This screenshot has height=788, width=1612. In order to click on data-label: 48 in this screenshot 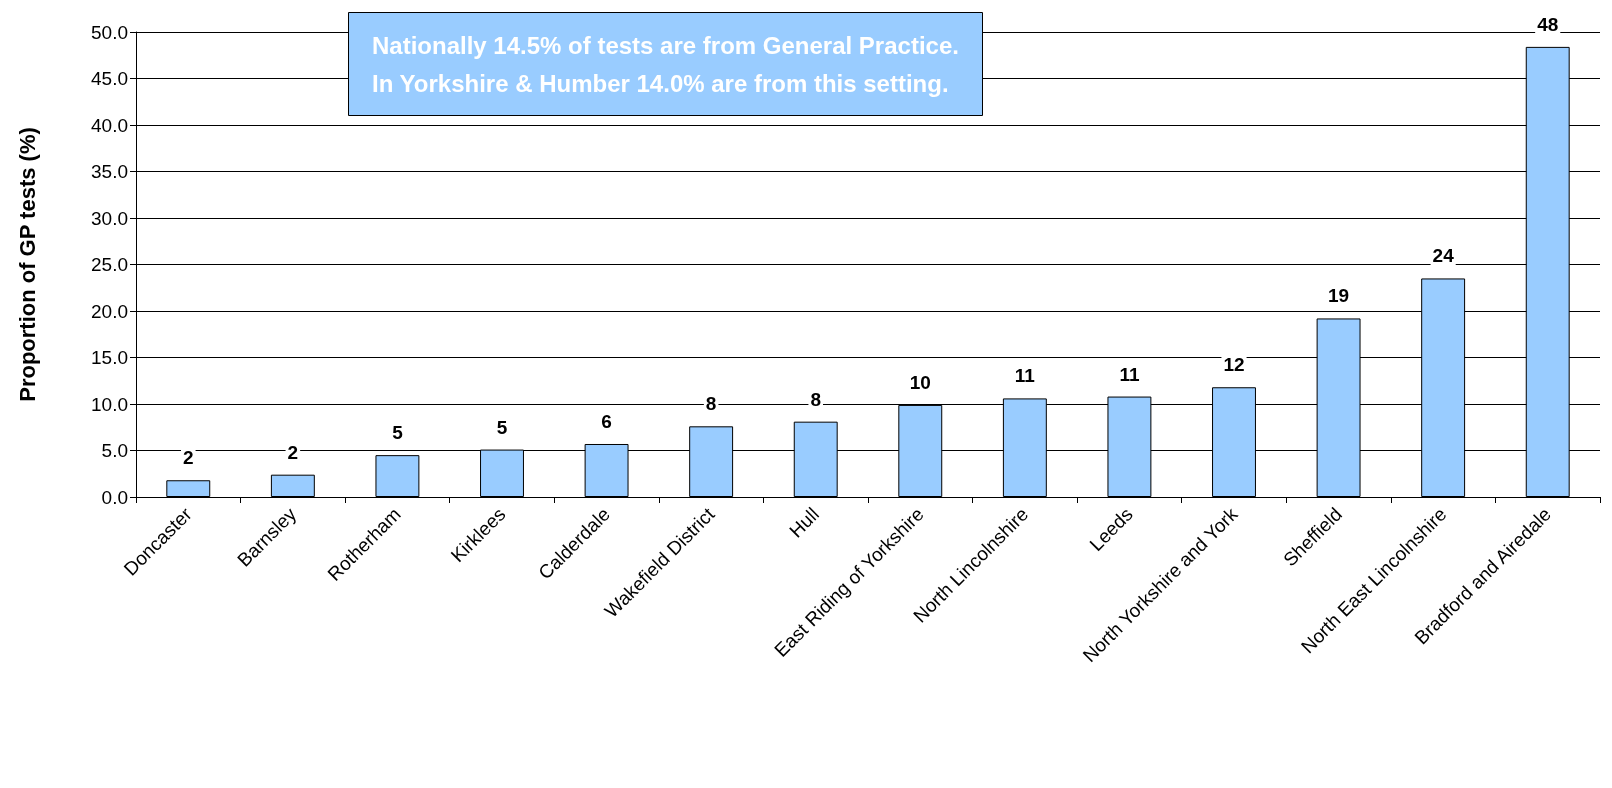, I will do `click(1548, 24)`.